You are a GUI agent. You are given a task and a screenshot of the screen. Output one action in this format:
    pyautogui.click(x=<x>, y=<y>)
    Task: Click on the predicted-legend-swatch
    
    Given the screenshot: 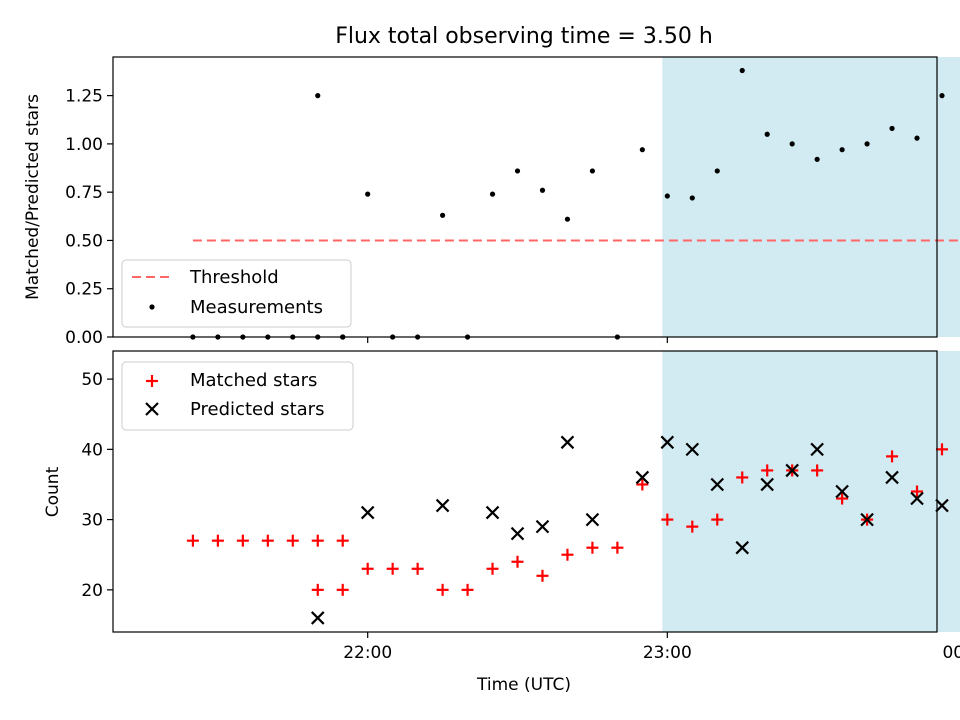 What is the action you would take?
    pyautogui.click(x=152, y=409)
    